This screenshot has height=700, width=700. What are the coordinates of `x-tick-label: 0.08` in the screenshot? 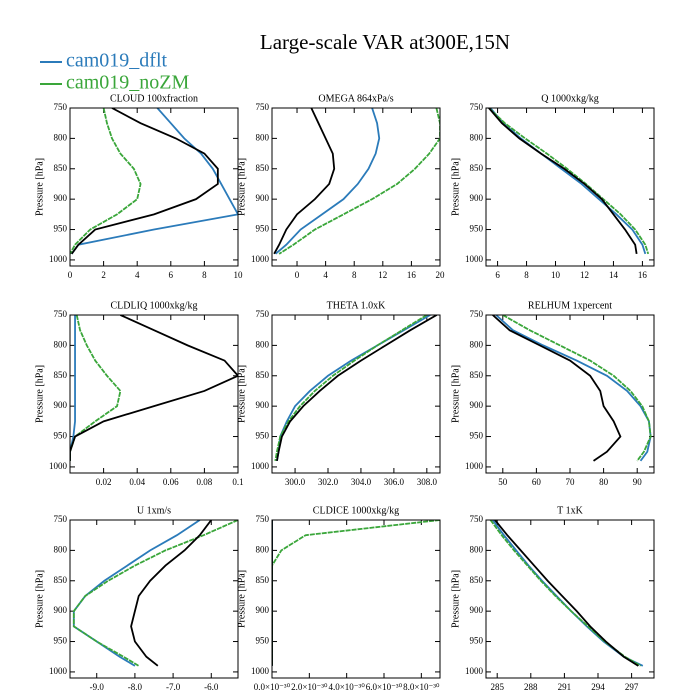 It's located at (205, 482).